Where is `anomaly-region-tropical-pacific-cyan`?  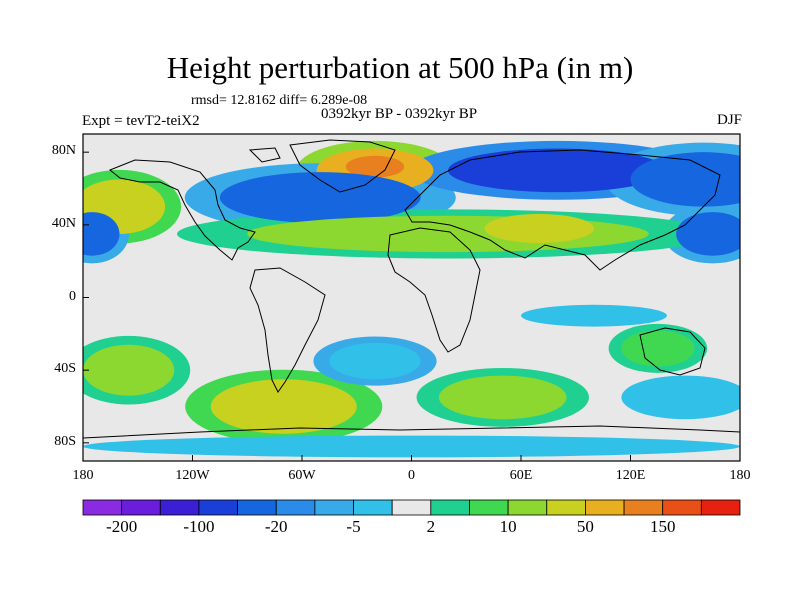
anomaly-region-tropical-pacific-cyan is located at coordinates (594, 315).